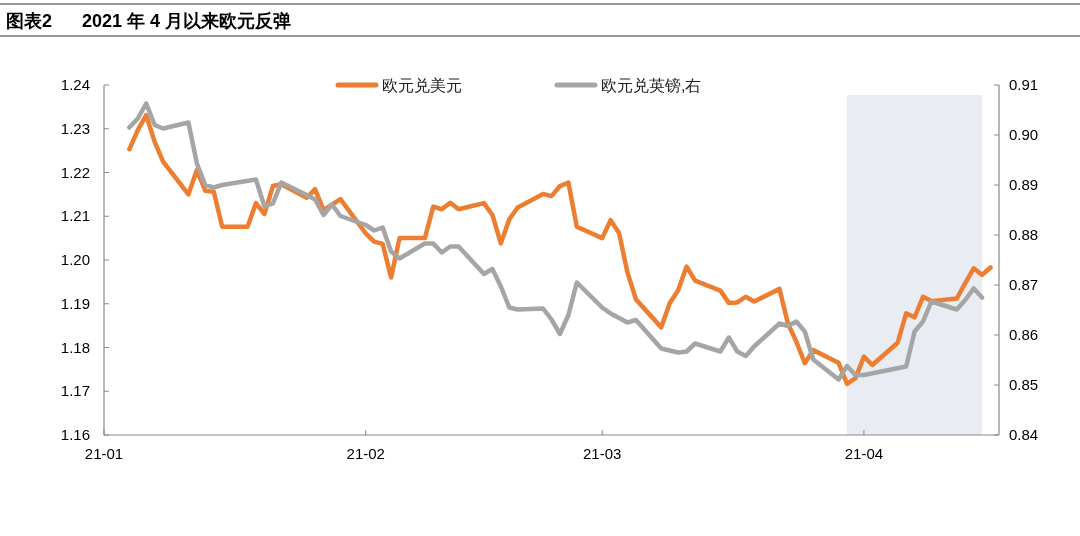 The width and height of the screenshot is (1080, 536). What do you see at coordinates (75, 434) in the screenshot?
I see `y-tick-label: 1.16` at bounding box center [75, 434].